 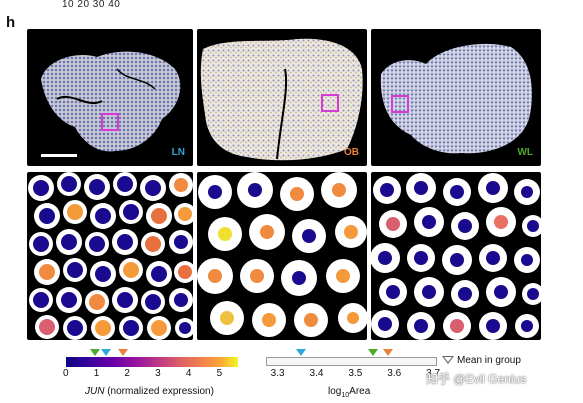 I want to click on top-axis-numbers: 10 20 30 40, so click(x=91, y=5).